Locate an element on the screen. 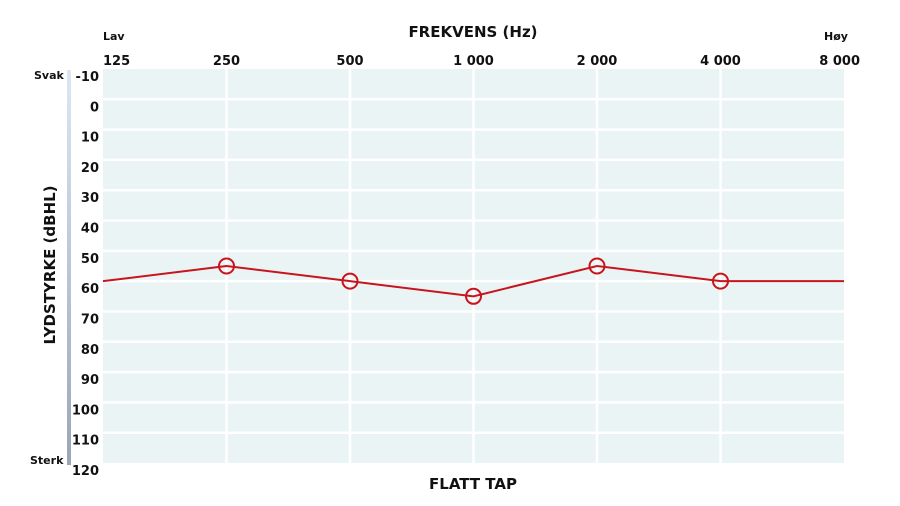 Image resolution: width=900 pixels, height=506 pixels. x-high-label: Høy is located at coordinates (836, 36).